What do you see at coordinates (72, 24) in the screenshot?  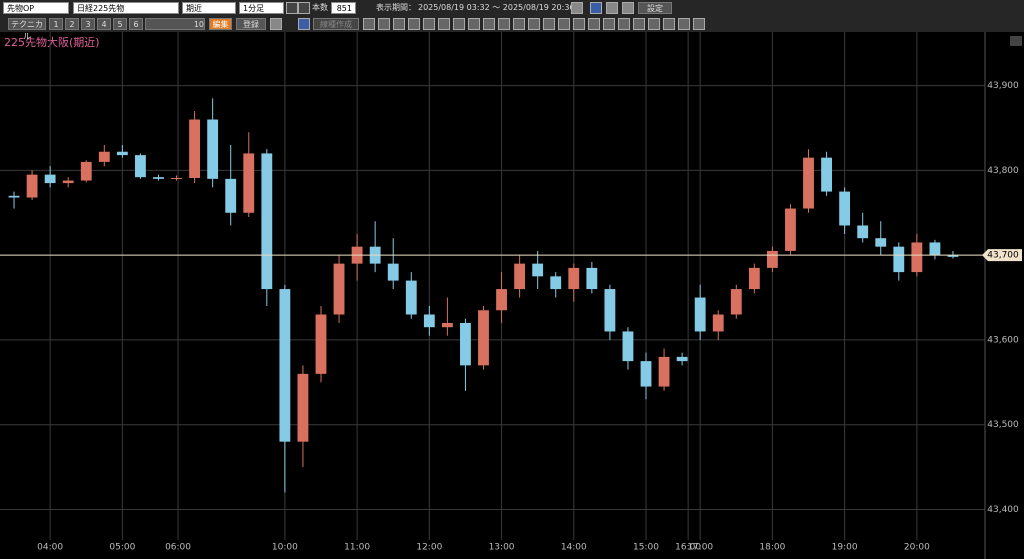 I see `slot-button: 2` at bounding box center [72, 24].